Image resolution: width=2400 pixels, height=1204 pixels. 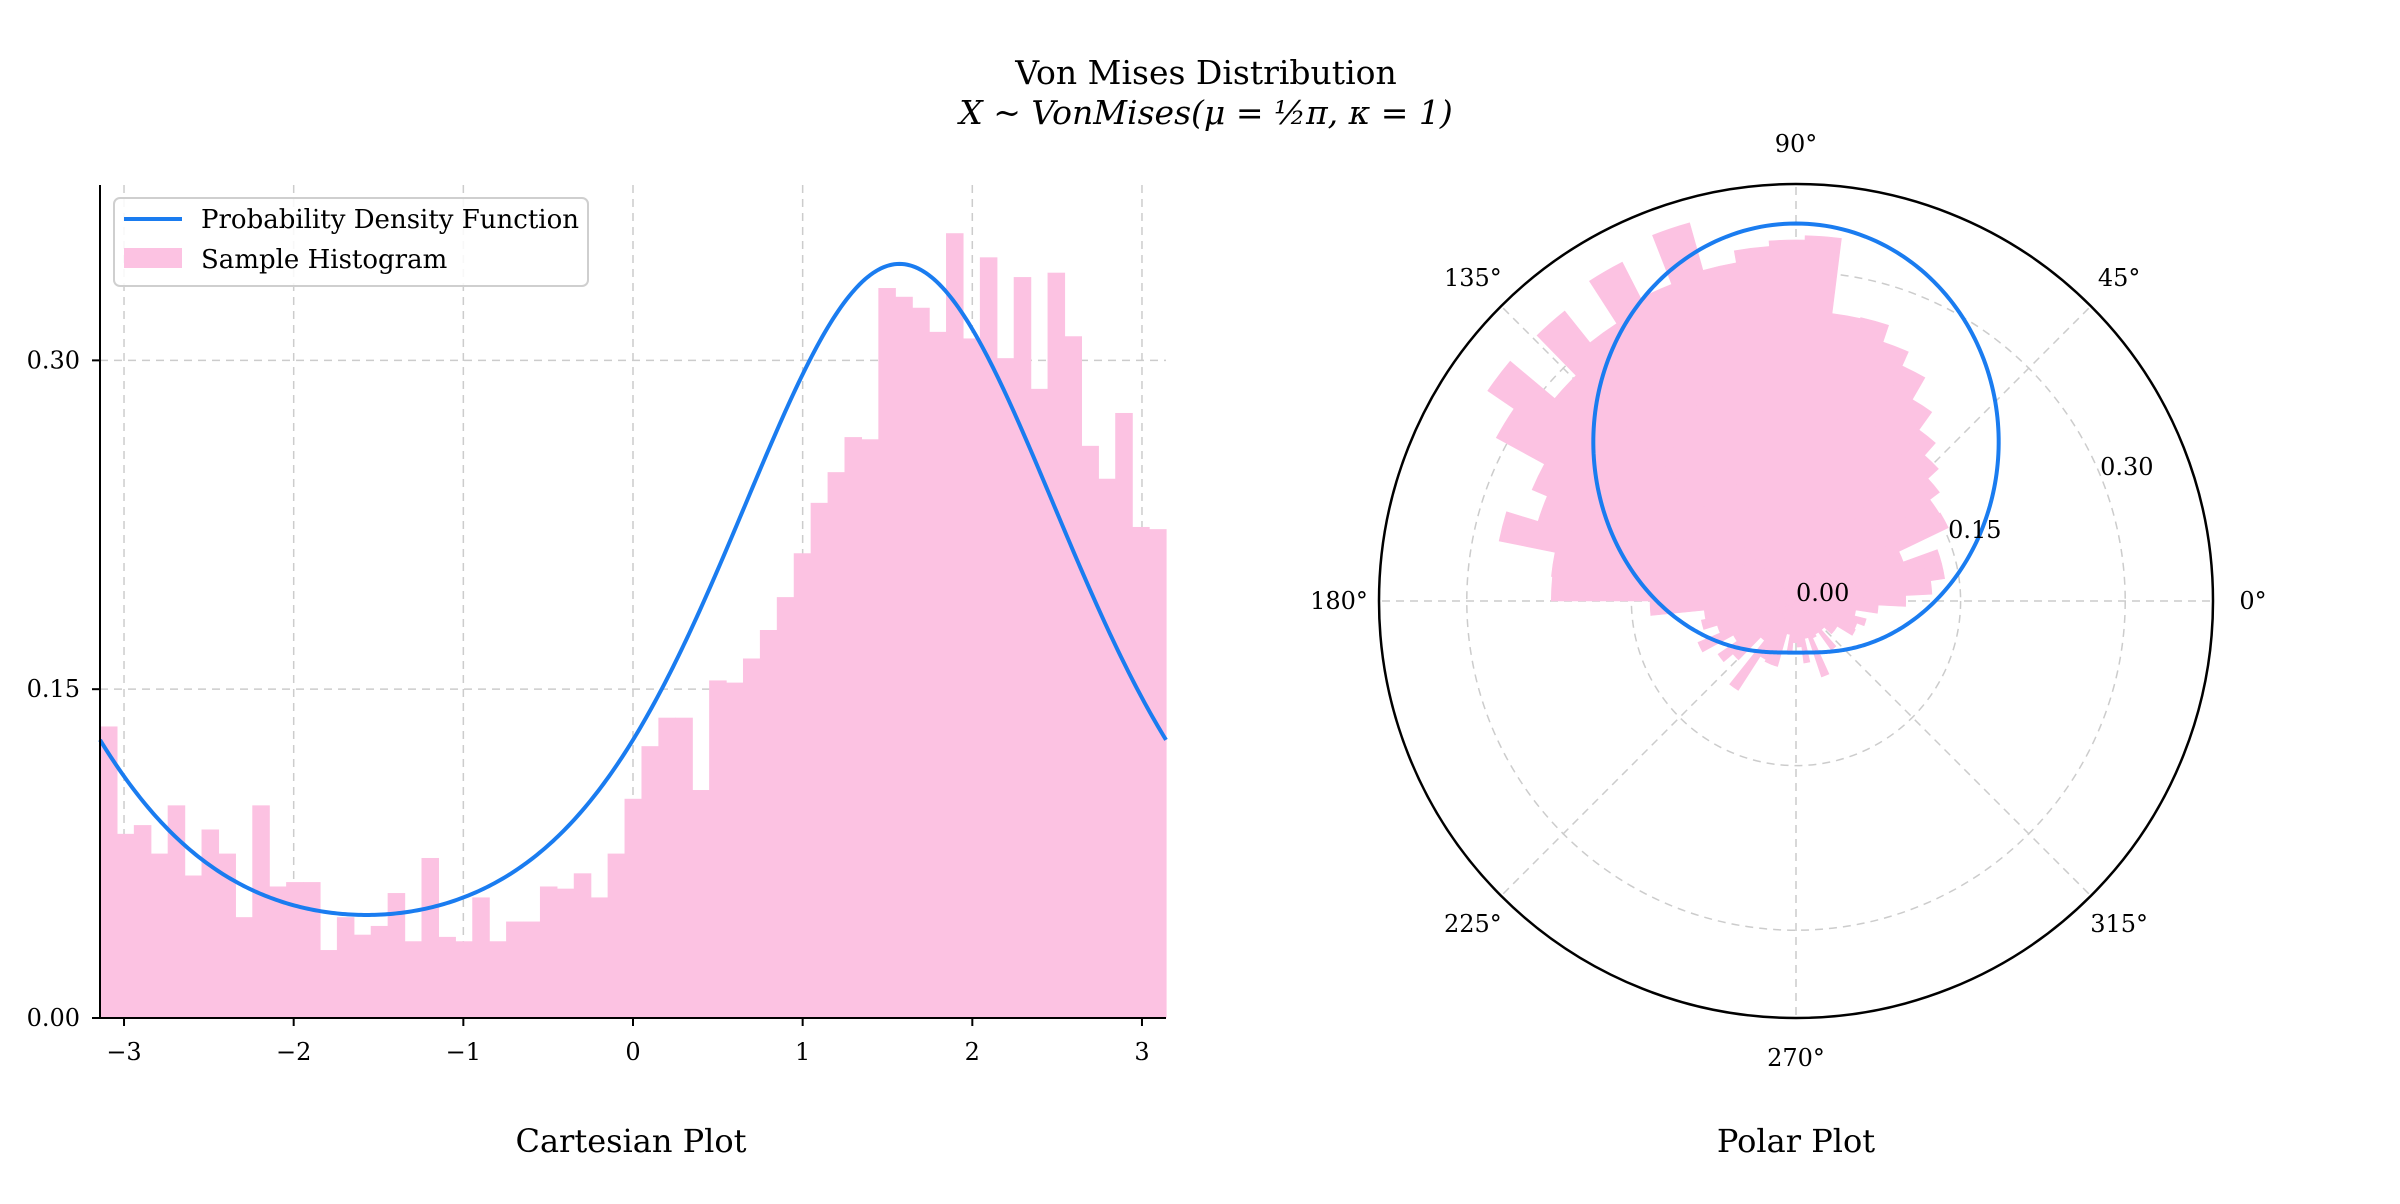 What do you see at coordinates (53, 1018) in the screenshot?
I see `y-tick-label: 0.00` at bounding box center [53, 1018].